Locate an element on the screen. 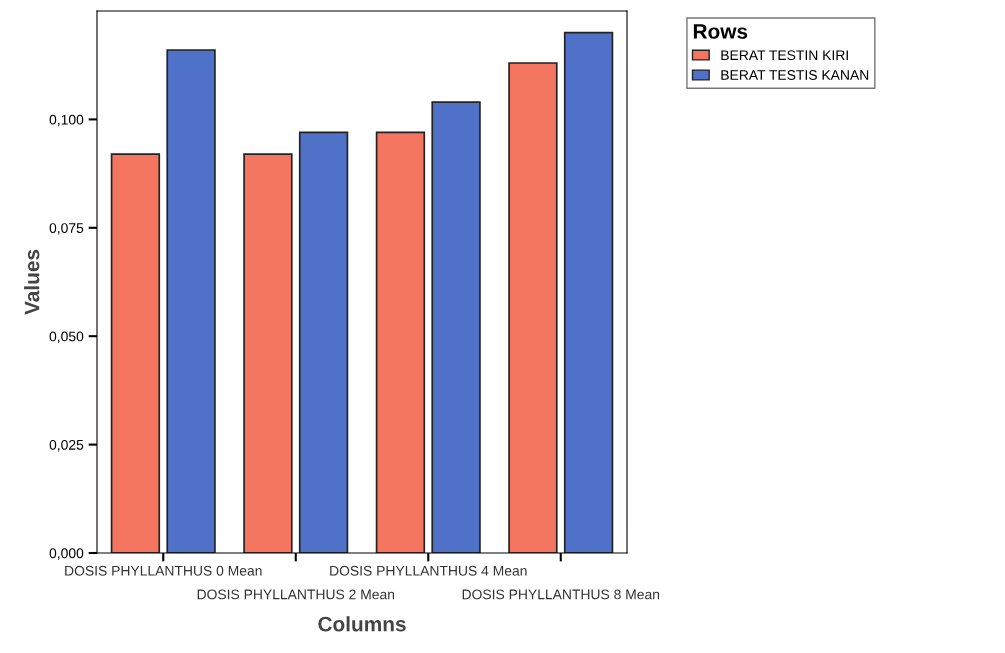 This screenshot has height=653, width=1005. y-tick-label: 0,075 is located at coordinates (66, 229).